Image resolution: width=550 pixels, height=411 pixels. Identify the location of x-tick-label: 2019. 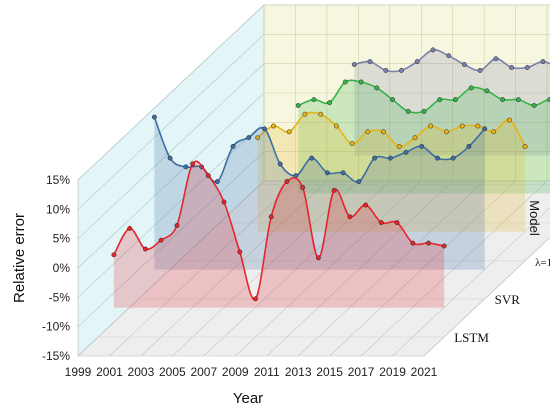
(392, 372).